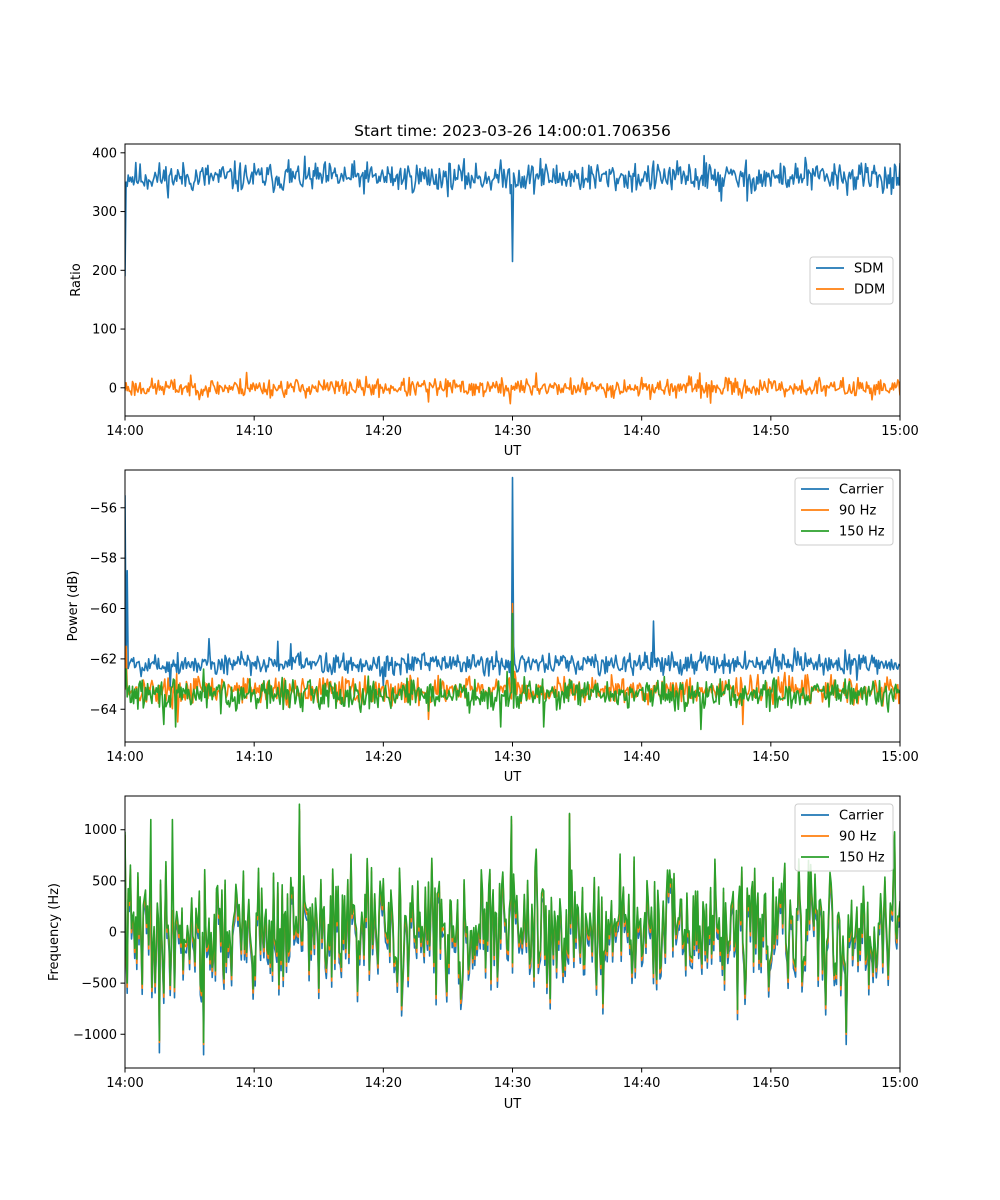 This screenshot has width=1000, height=1200. Describe the element at coordinates (104, 153) in the screenshot. I see `y-tick-label: 400` at that location.